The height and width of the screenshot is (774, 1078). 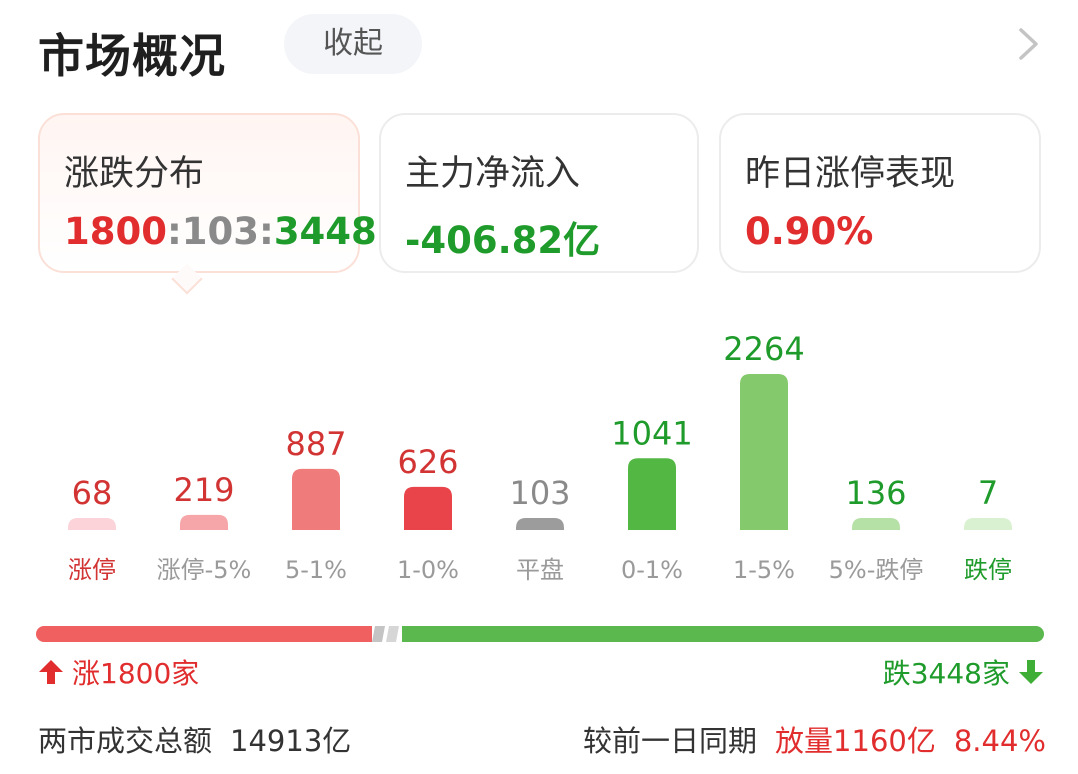 I want to click on category-label: 跌停, so click(x=988, y=570).